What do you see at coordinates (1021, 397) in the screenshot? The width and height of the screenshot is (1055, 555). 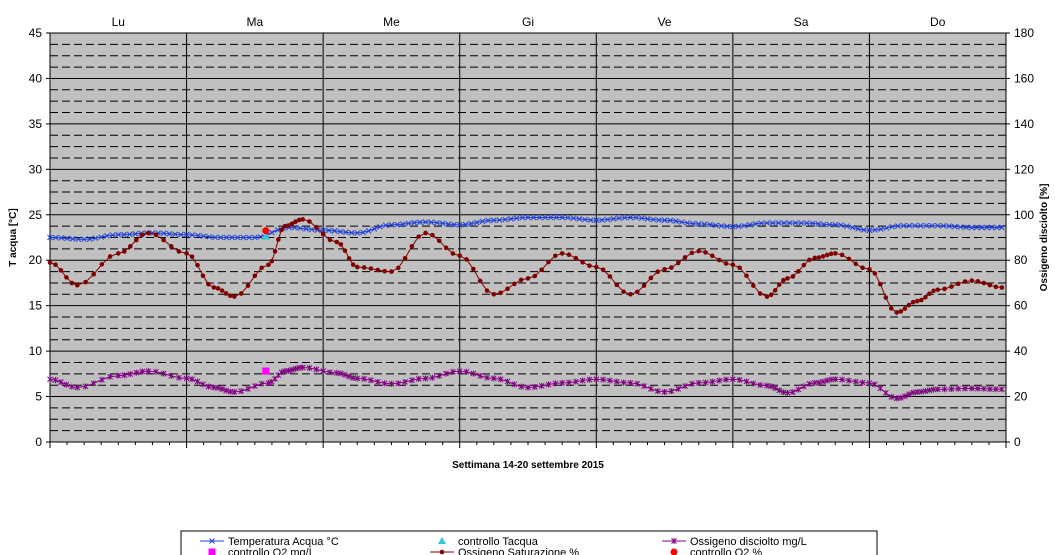 I see `right-tick-label: 20` at bounding box center [1021, 397].